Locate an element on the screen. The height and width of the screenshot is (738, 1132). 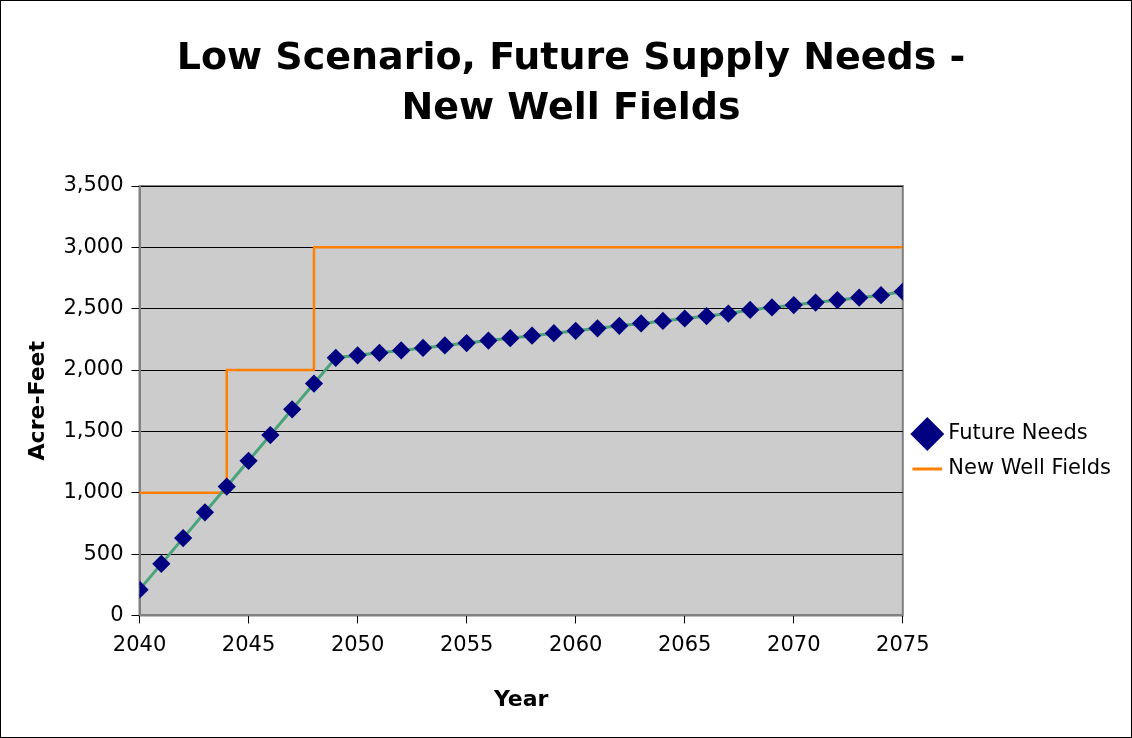
y-tick-label: 0 is located at coordinates (117, 613).